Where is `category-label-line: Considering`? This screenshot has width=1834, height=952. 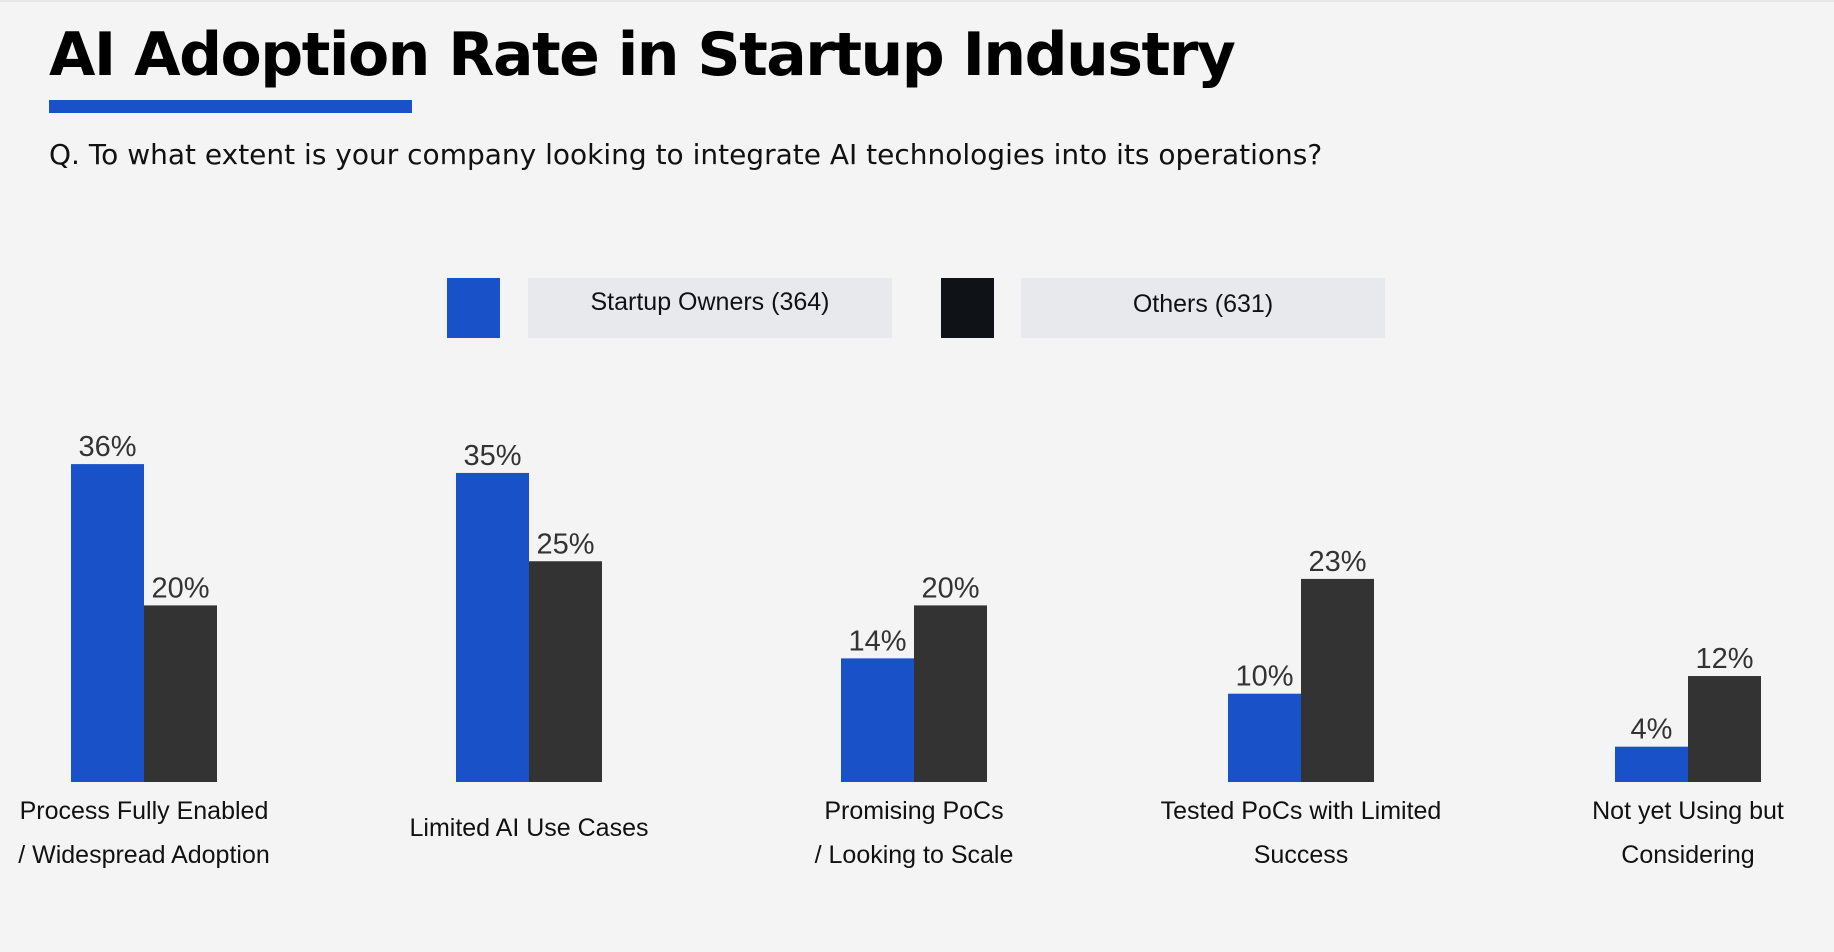 category-label-line: Considering is located at coordinates (1688, 855).